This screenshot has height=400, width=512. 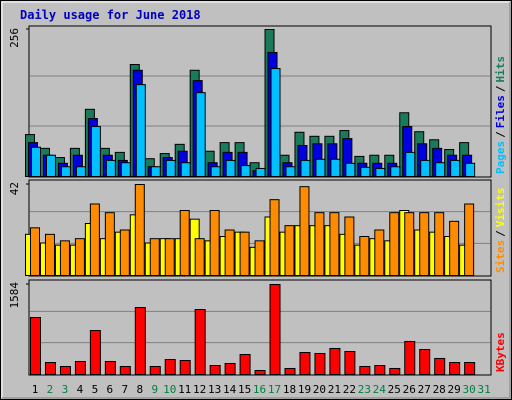 I want to click on x-tick-label: 26, so click(x=409, y=389).